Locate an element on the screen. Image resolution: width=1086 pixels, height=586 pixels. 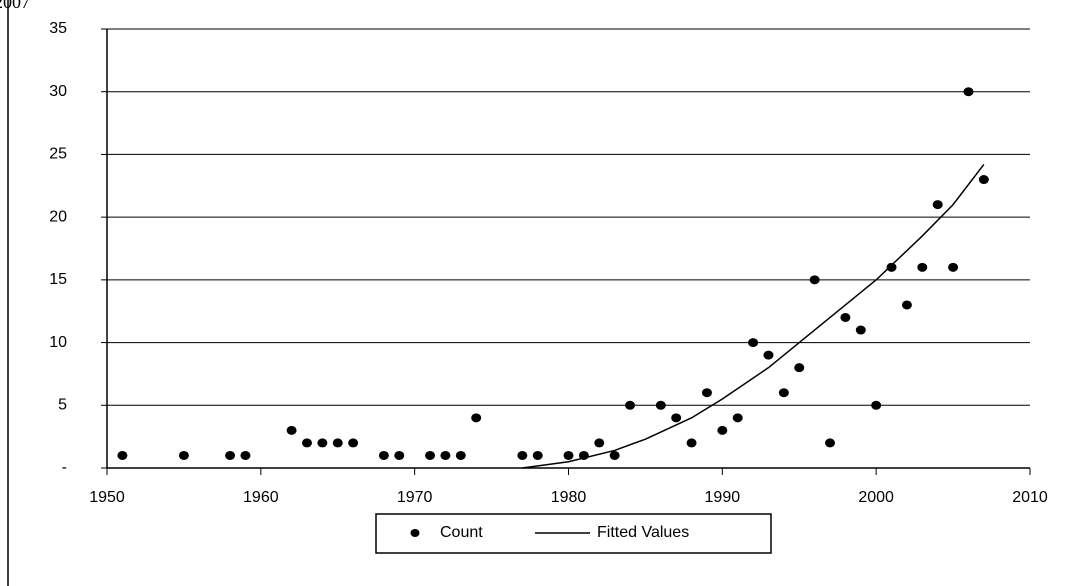
y-tick-label: 15 is located at coordinates (58, 279).